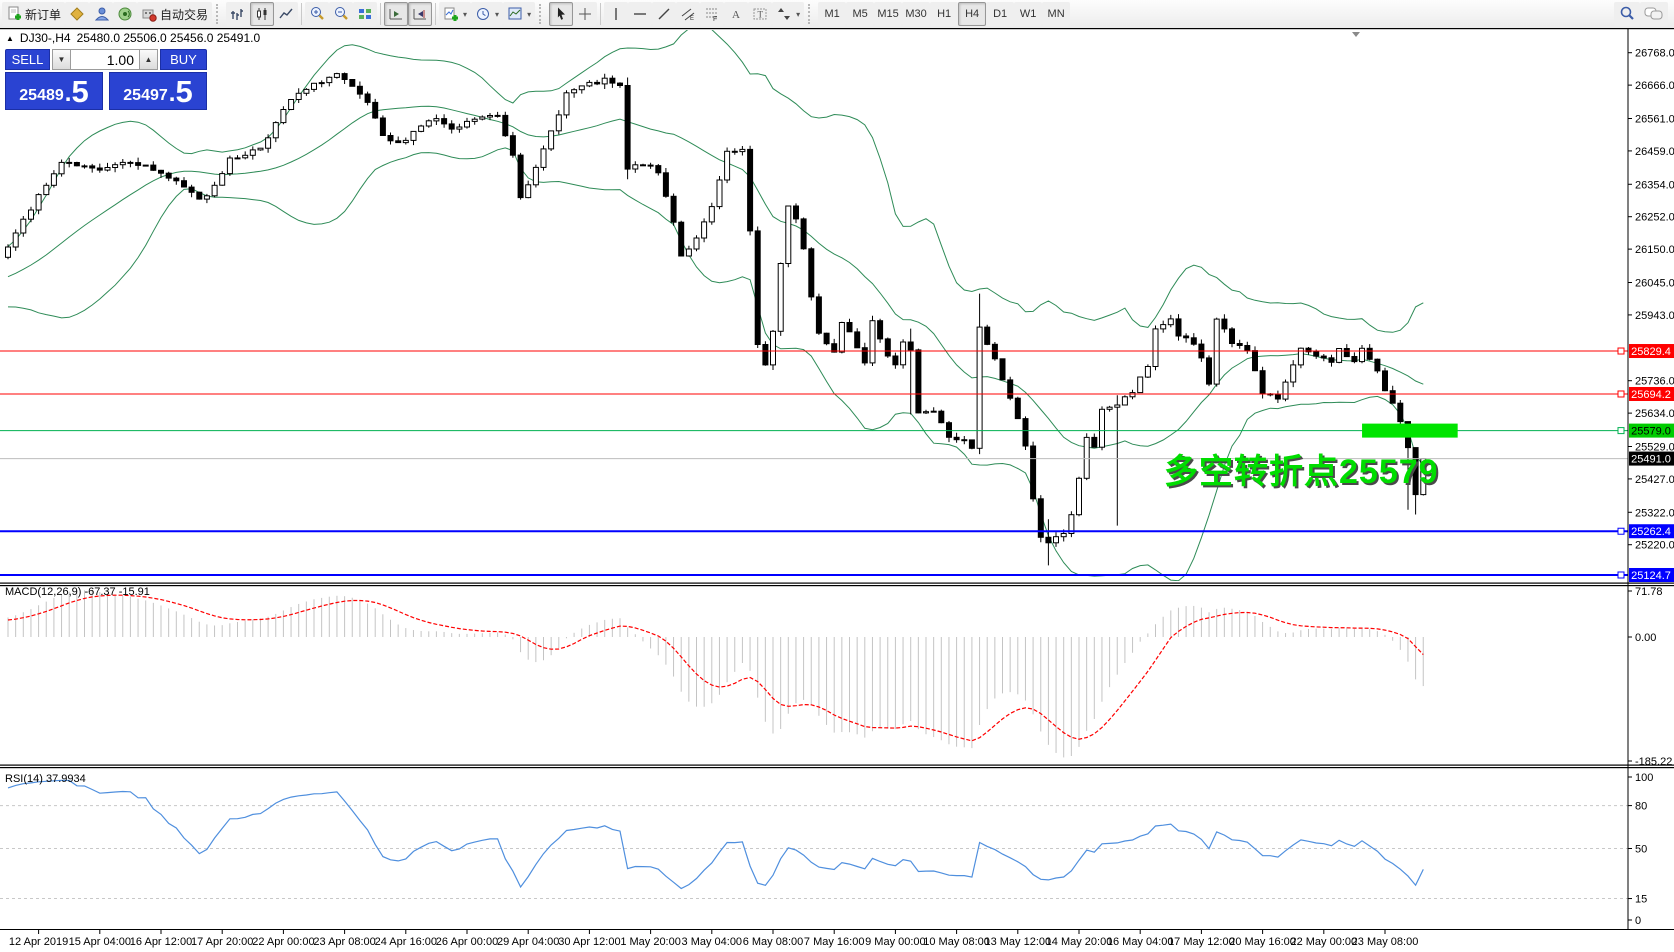  What do you see at coordinates (27, 59) in the screenshot?
I see `sell-button: SELL` at bounding box center [27, 59].